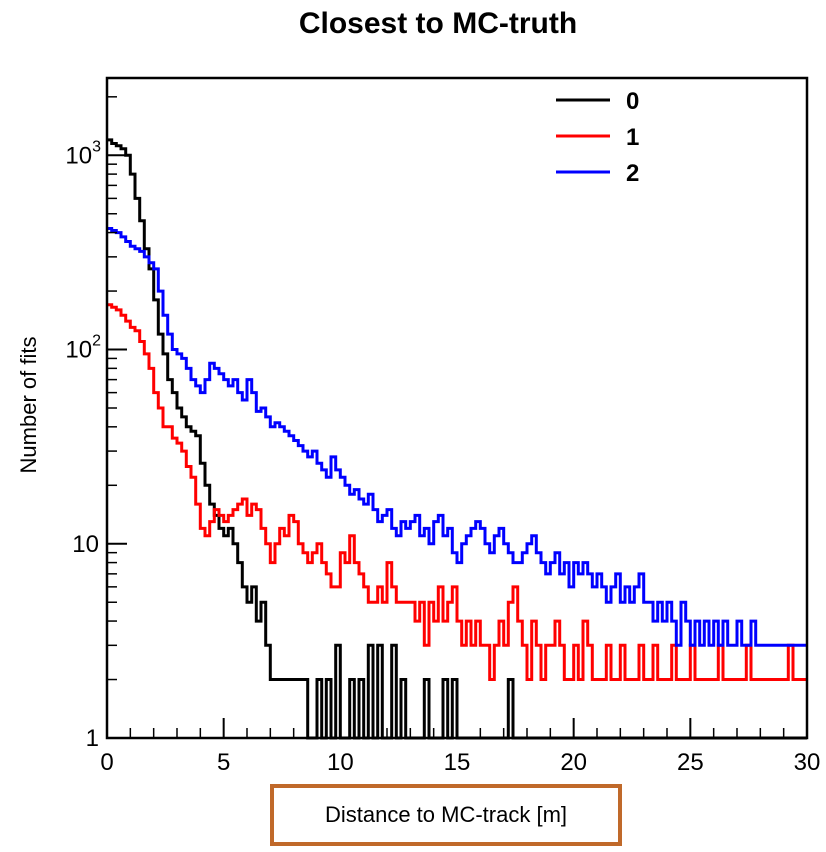 This screenshot has height=852, width=826. Describe the element at coordinates (573, 762) in the screenshot. I see `x-tick-label: 20` at that location.